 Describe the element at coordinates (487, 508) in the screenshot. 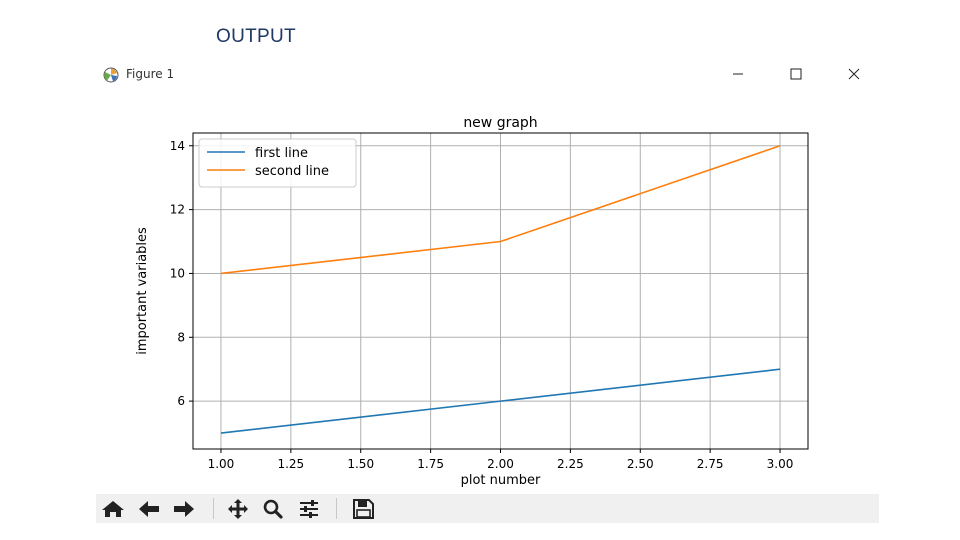

I see `navigation-toolbar` at that location.